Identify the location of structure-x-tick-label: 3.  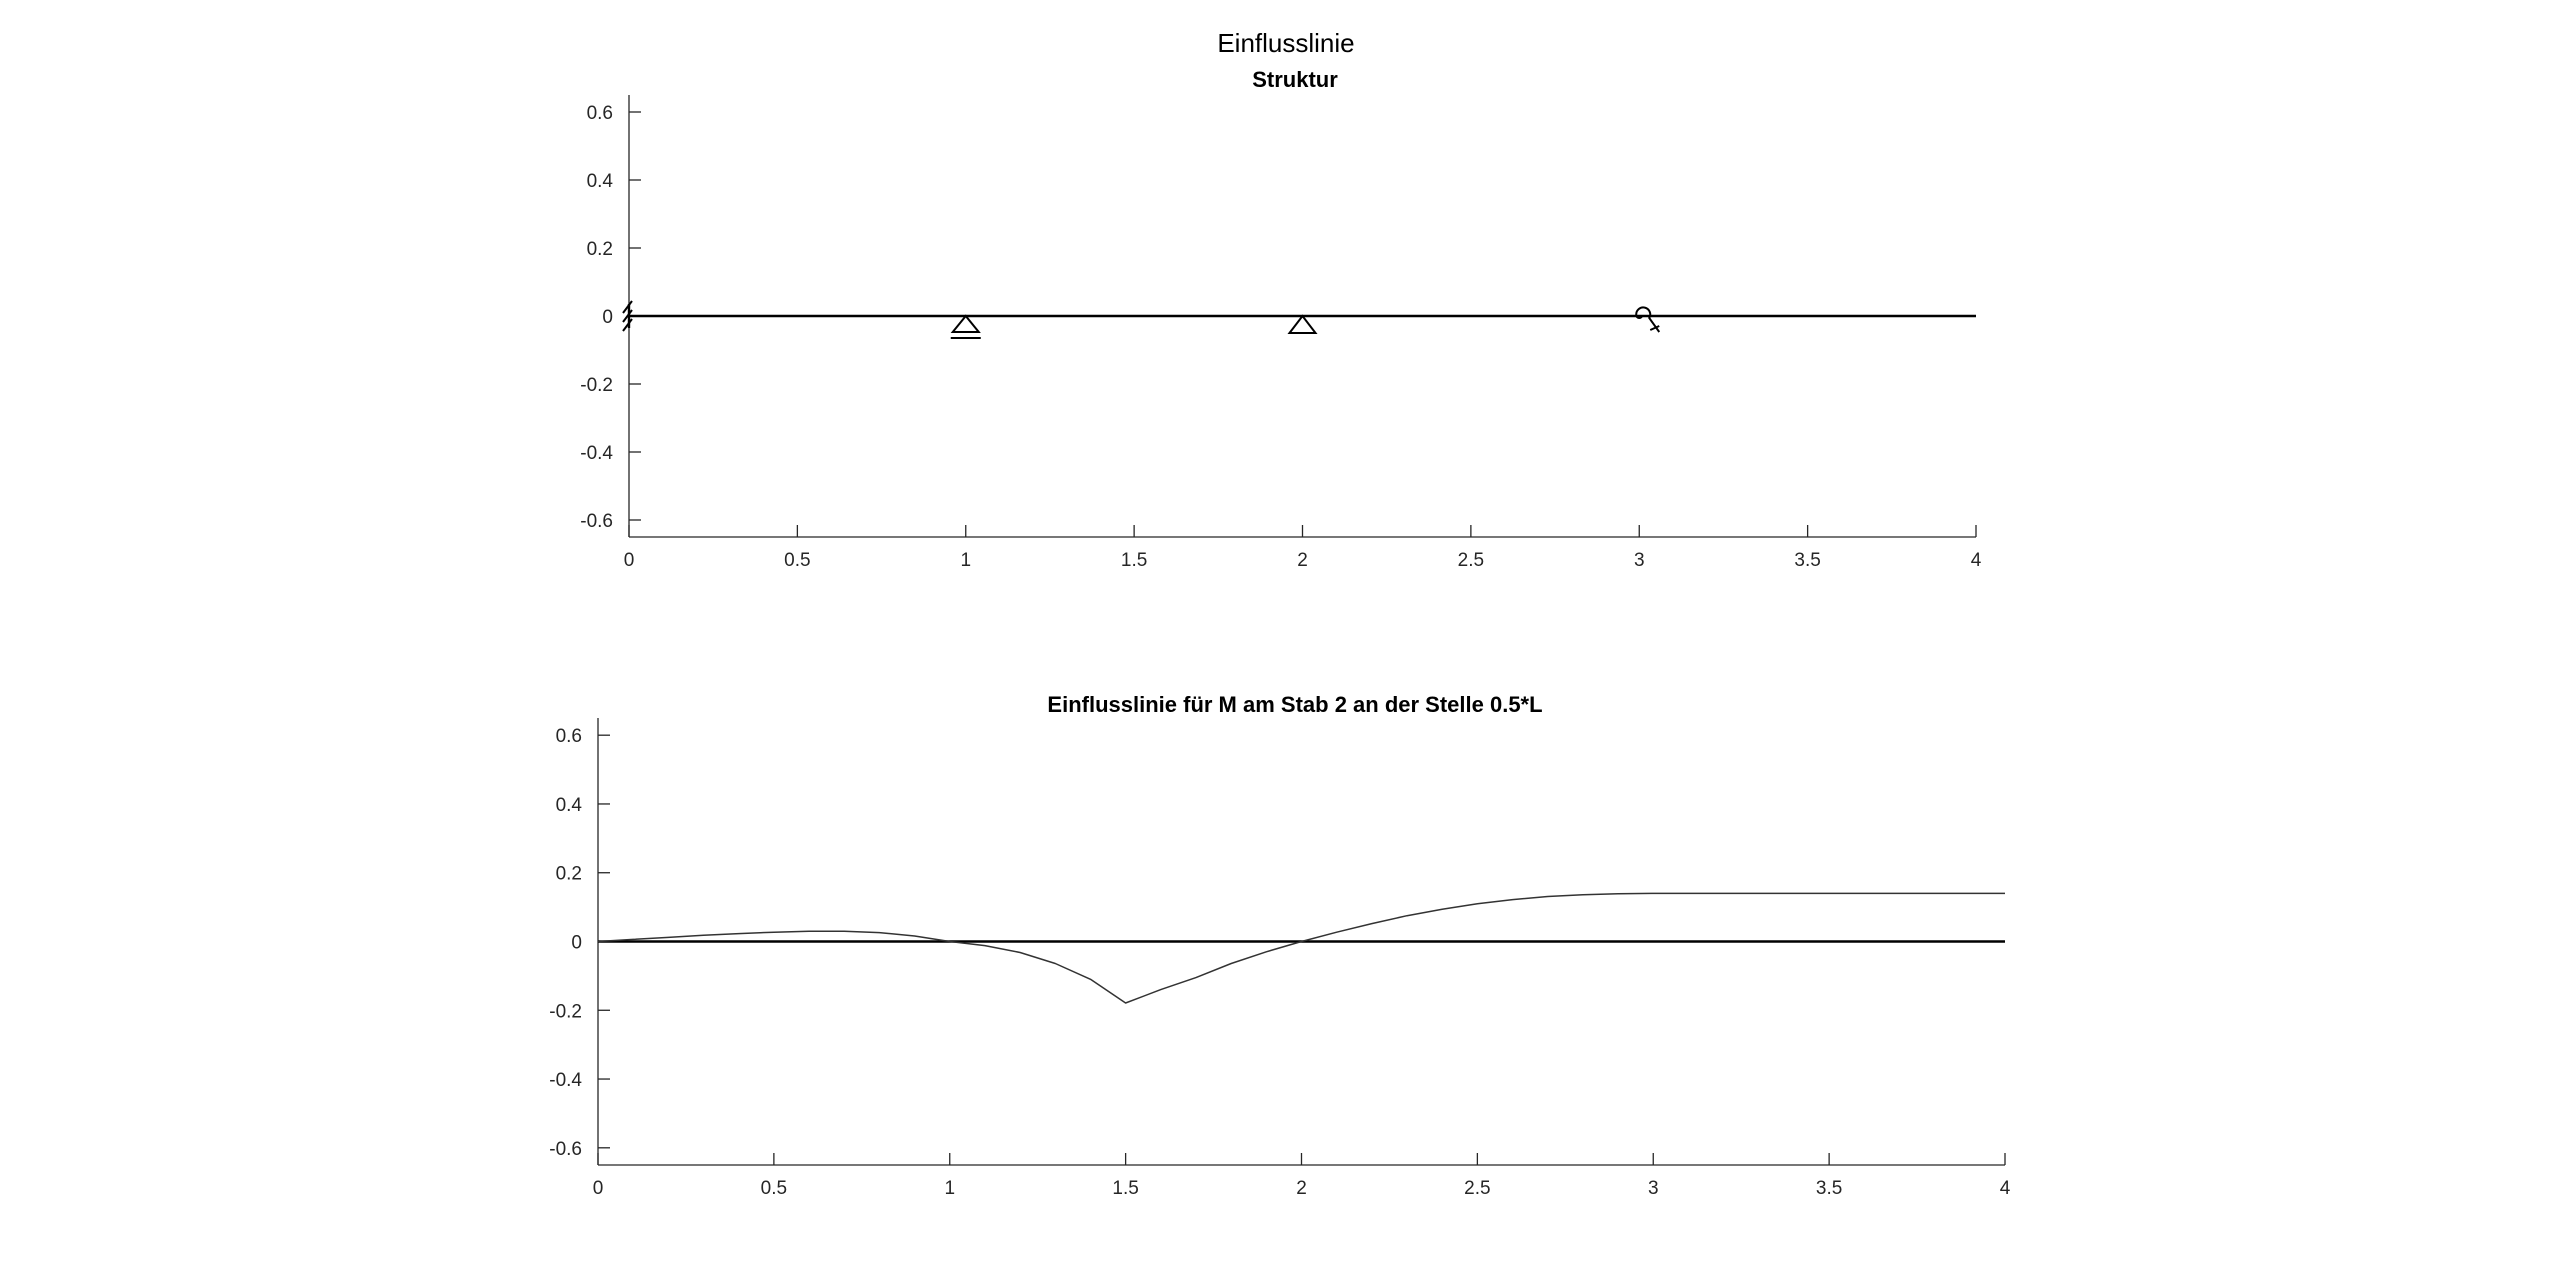
(1639, 560).